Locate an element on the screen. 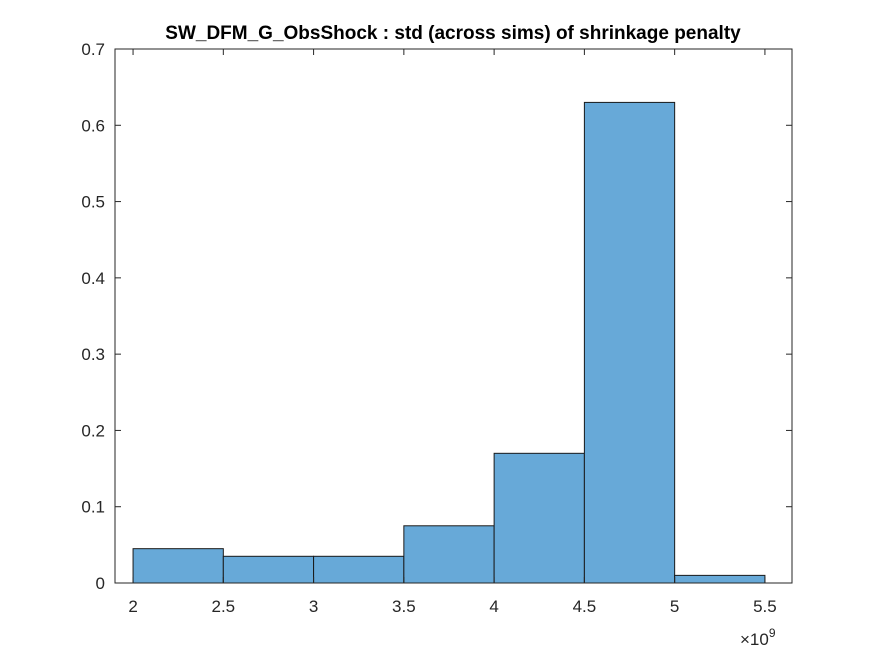 The image size is (875, 656). y-tick-label: 0.5 is located at coordinates (93, 202).